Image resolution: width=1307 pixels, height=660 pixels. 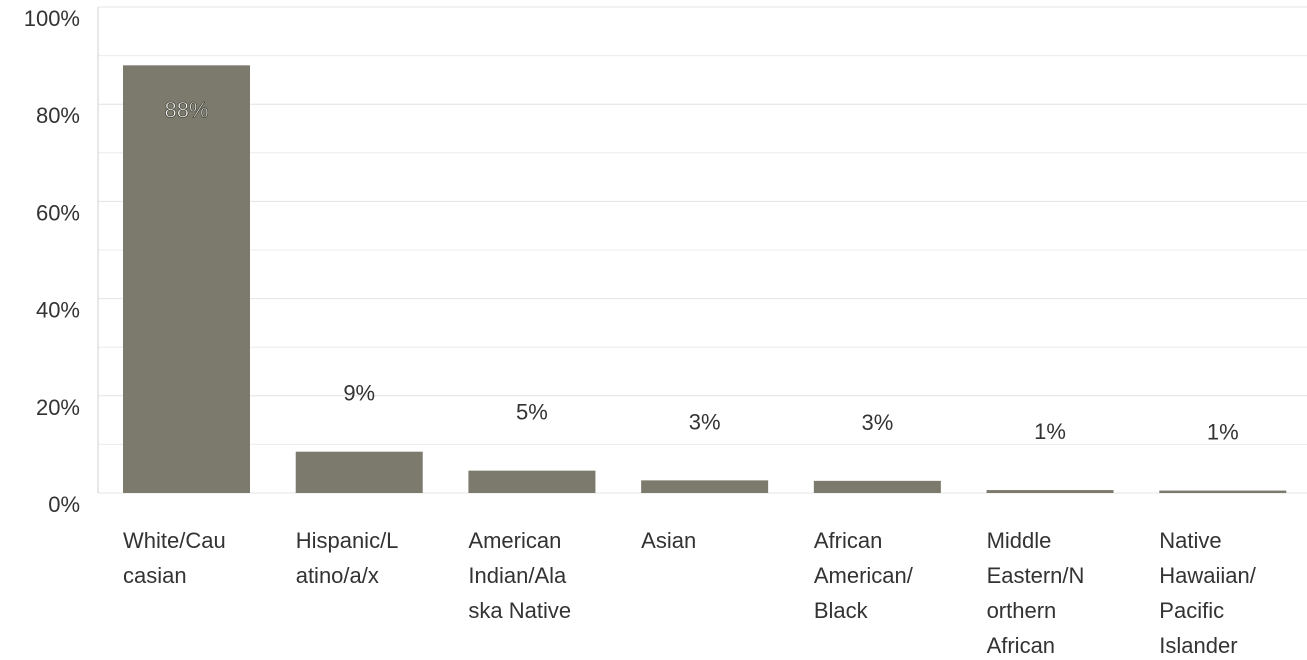 What do you see at coordinates (58, 115) in the screenshot?
I see `y-tick-label: 80%` at bounding box center [58, 115].